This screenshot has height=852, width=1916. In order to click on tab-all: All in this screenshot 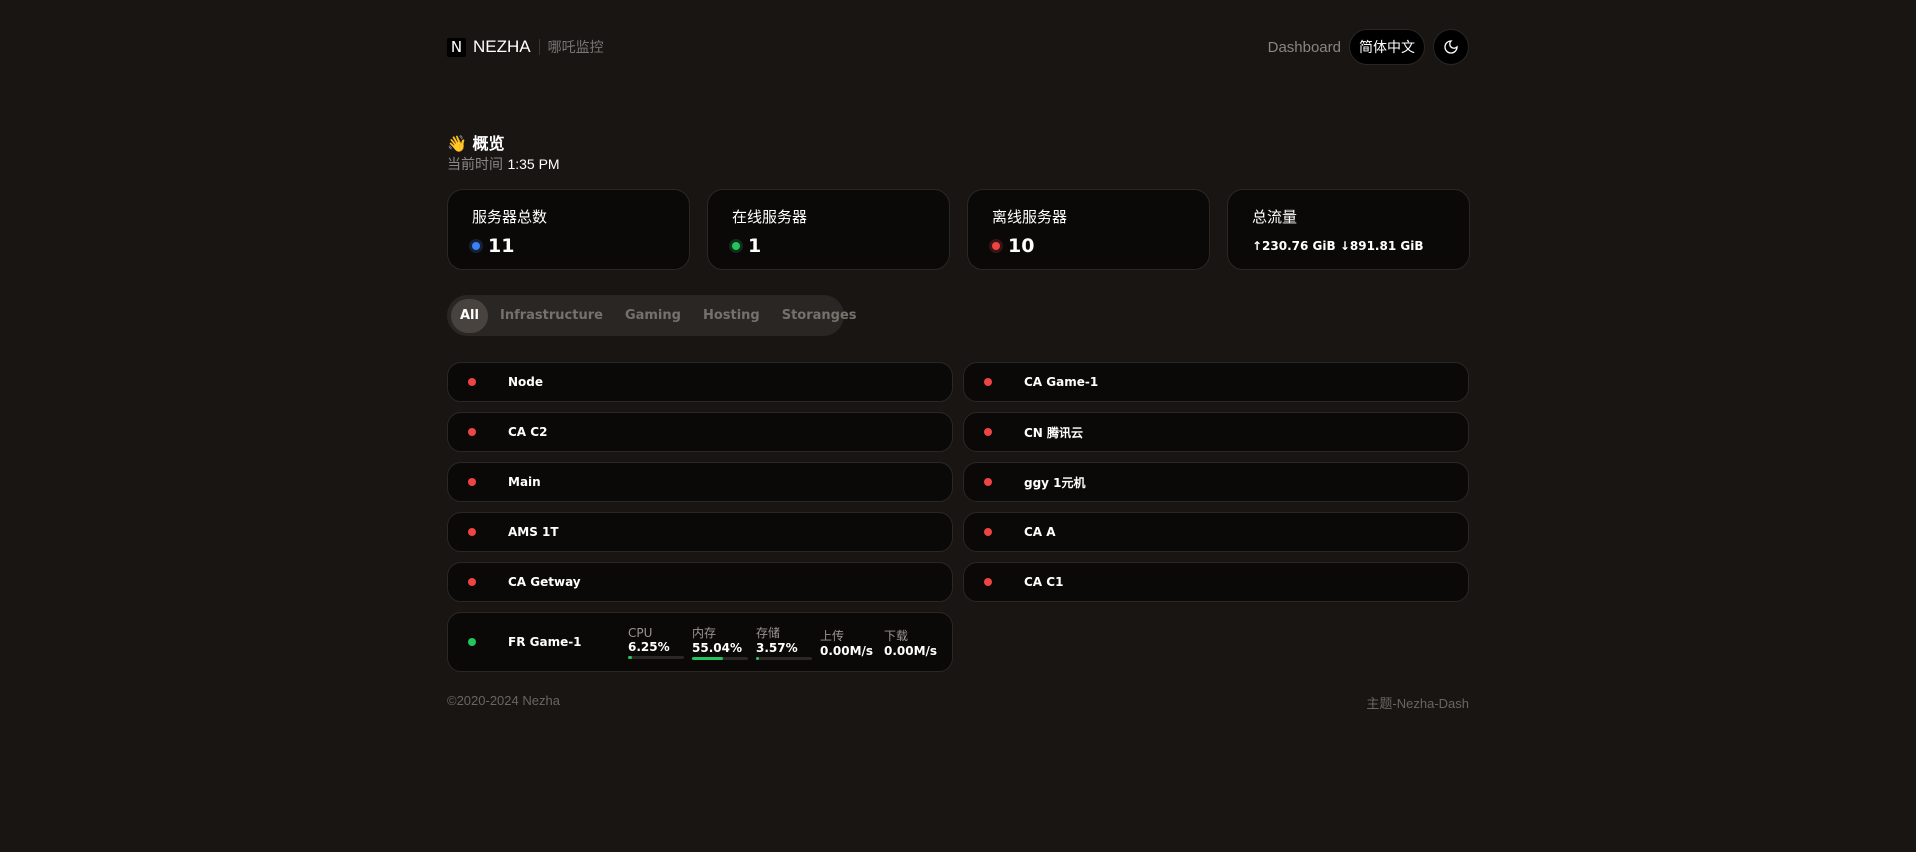, I will do `click(469, 315)`.